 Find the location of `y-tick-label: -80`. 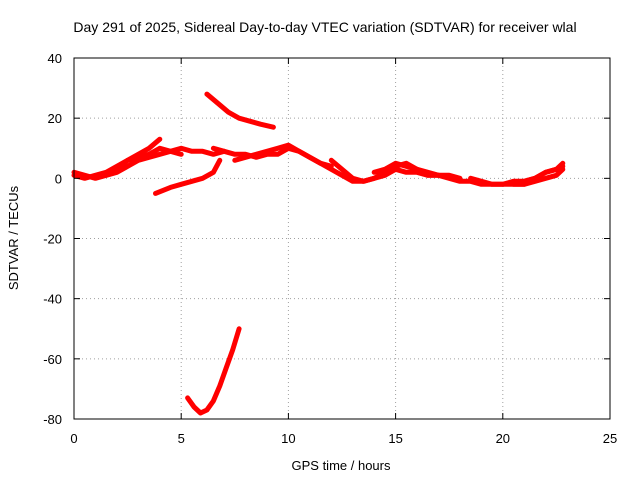

y-tick-label: -80 is located at coordinates (52, 419).